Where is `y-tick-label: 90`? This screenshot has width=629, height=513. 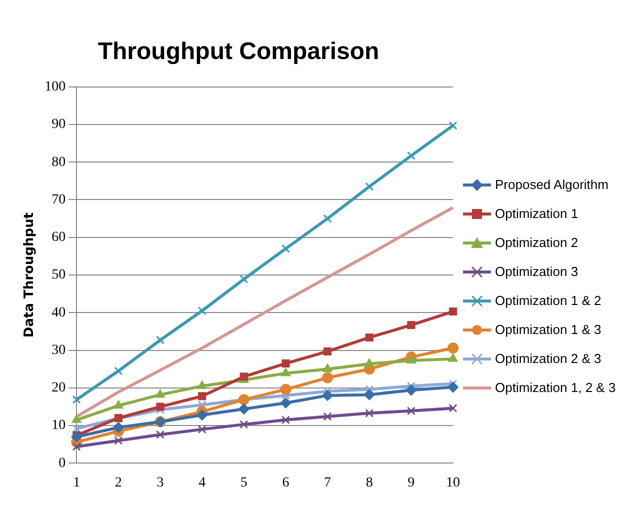
y-tick-label: 90 is located at coordinates (59, 124).